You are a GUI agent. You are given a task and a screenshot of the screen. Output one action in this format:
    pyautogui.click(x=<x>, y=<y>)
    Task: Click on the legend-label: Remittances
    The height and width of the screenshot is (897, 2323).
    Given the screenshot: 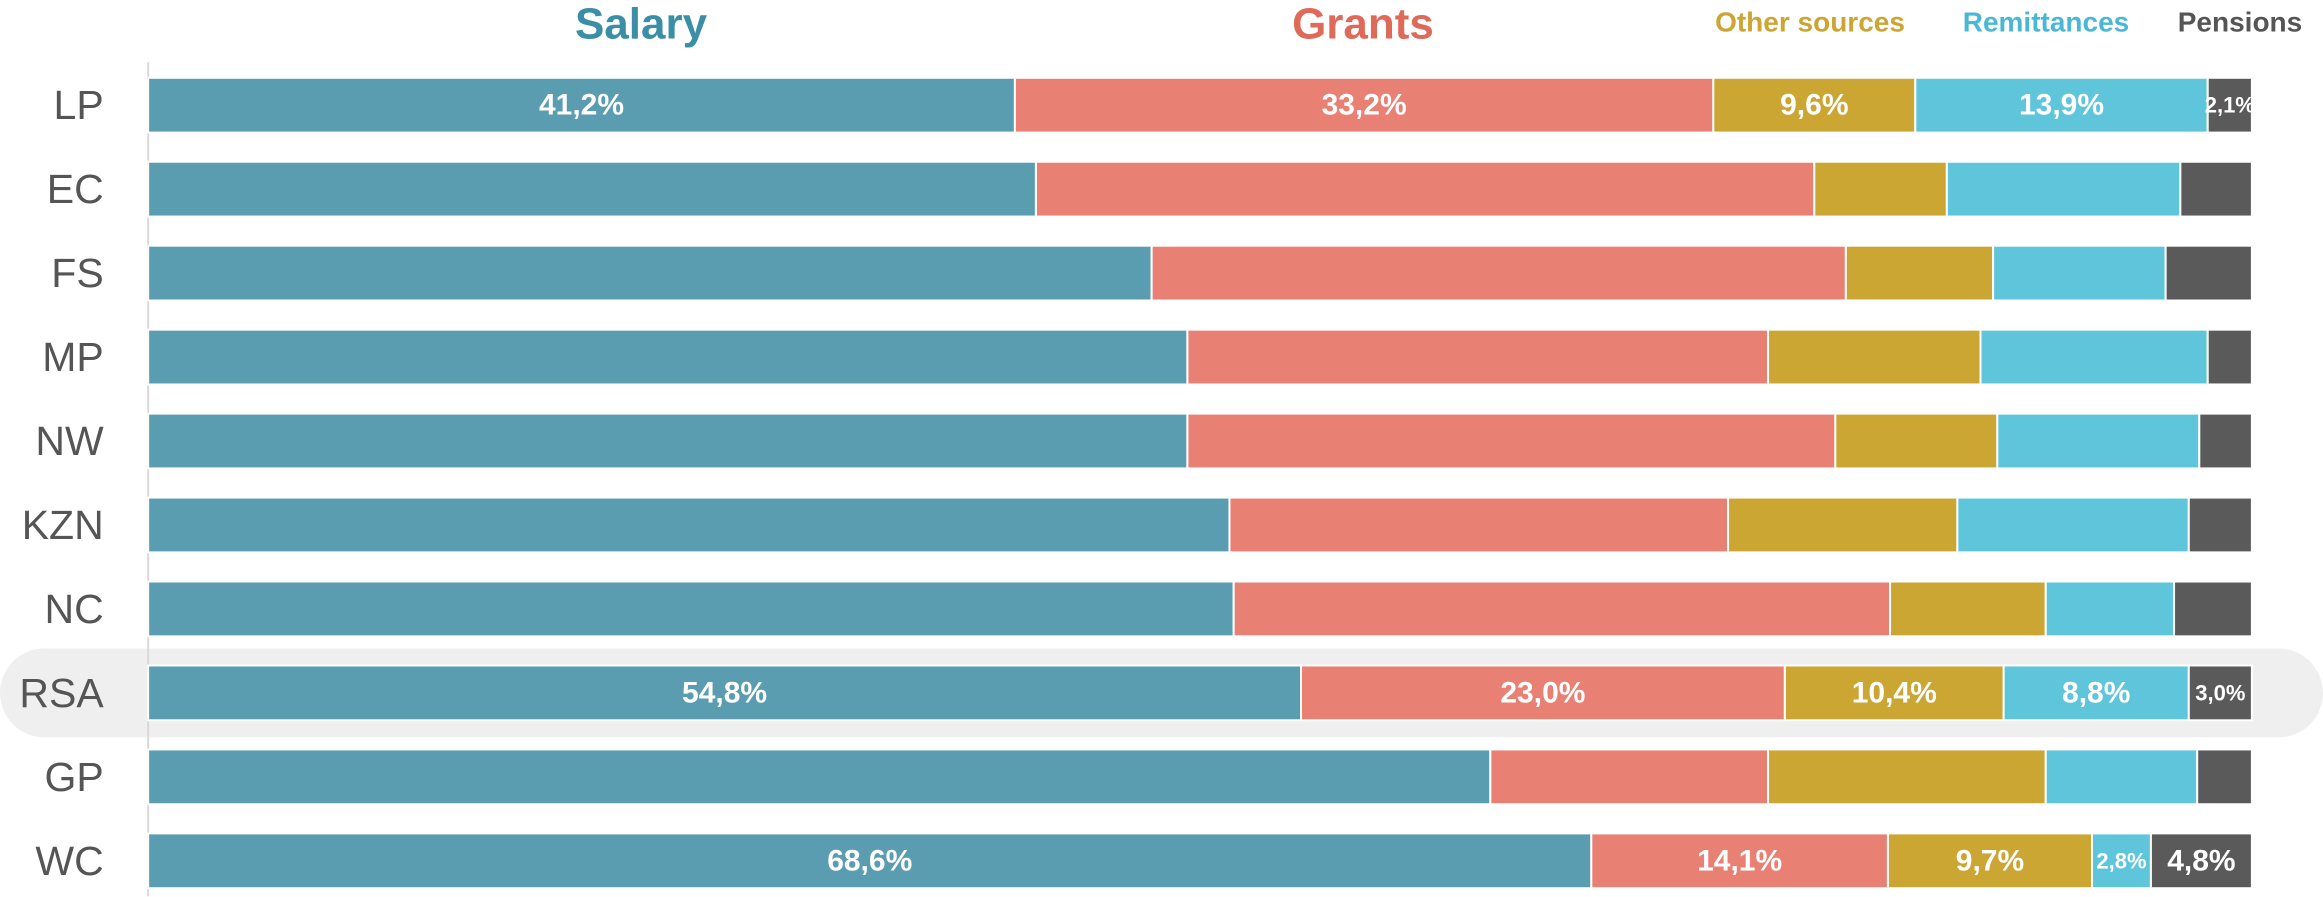 What is the action you would take?
    pyautogui.click(x=2046, y=22)
    